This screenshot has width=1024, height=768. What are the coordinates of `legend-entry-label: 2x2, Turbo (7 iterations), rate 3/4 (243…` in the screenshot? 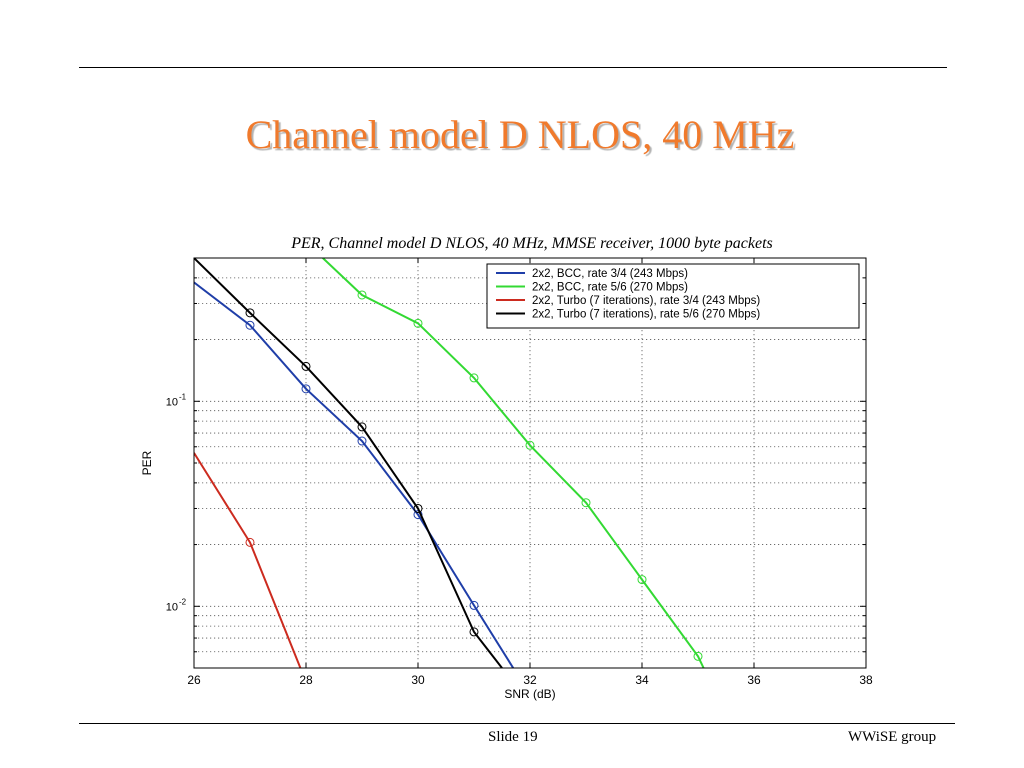 It's located at (646, 301).